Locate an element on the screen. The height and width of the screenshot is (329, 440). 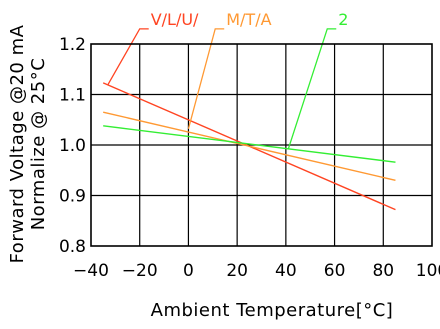
series-labels: V/L/U/M/T/A 2 is located at coordinates (250, 19).